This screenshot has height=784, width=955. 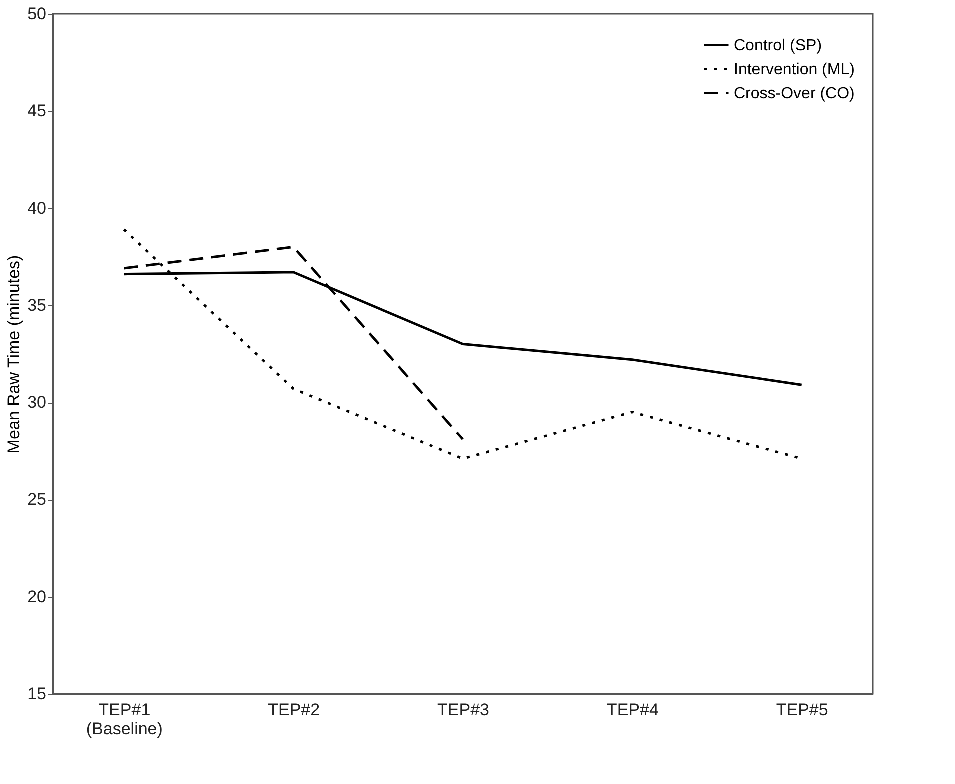 What do you see at coordinates (802, 710) in the screenshot?
I see `x-tick-label: TEP#5` at bounding box center [802, 710].